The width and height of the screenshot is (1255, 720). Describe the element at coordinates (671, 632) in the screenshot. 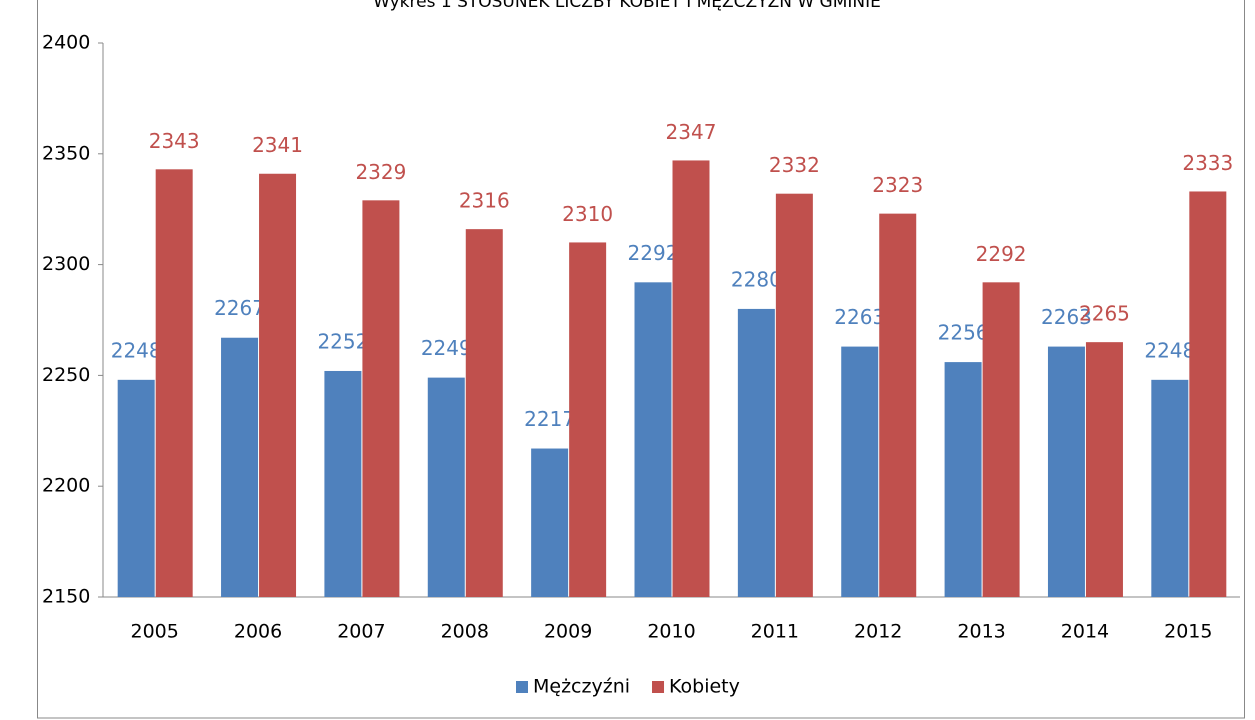

I see `x-tick-label: 2010` at that location.